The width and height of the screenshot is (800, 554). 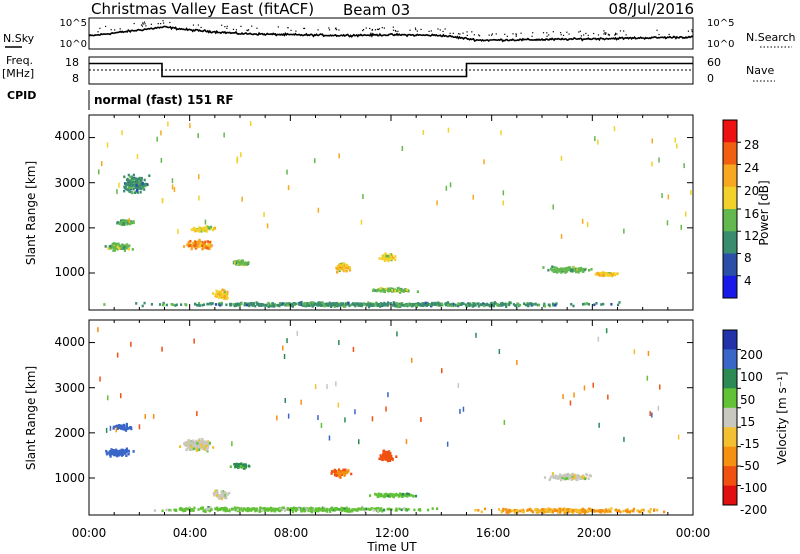 I want to click on velocity-cbar-swatch, so click(x=730, y=359).